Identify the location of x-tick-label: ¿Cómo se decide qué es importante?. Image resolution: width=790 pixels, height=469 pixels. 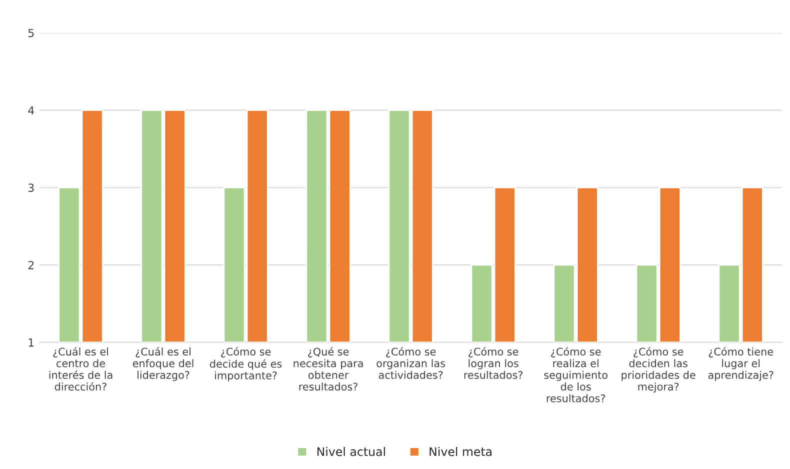
(246, 364).